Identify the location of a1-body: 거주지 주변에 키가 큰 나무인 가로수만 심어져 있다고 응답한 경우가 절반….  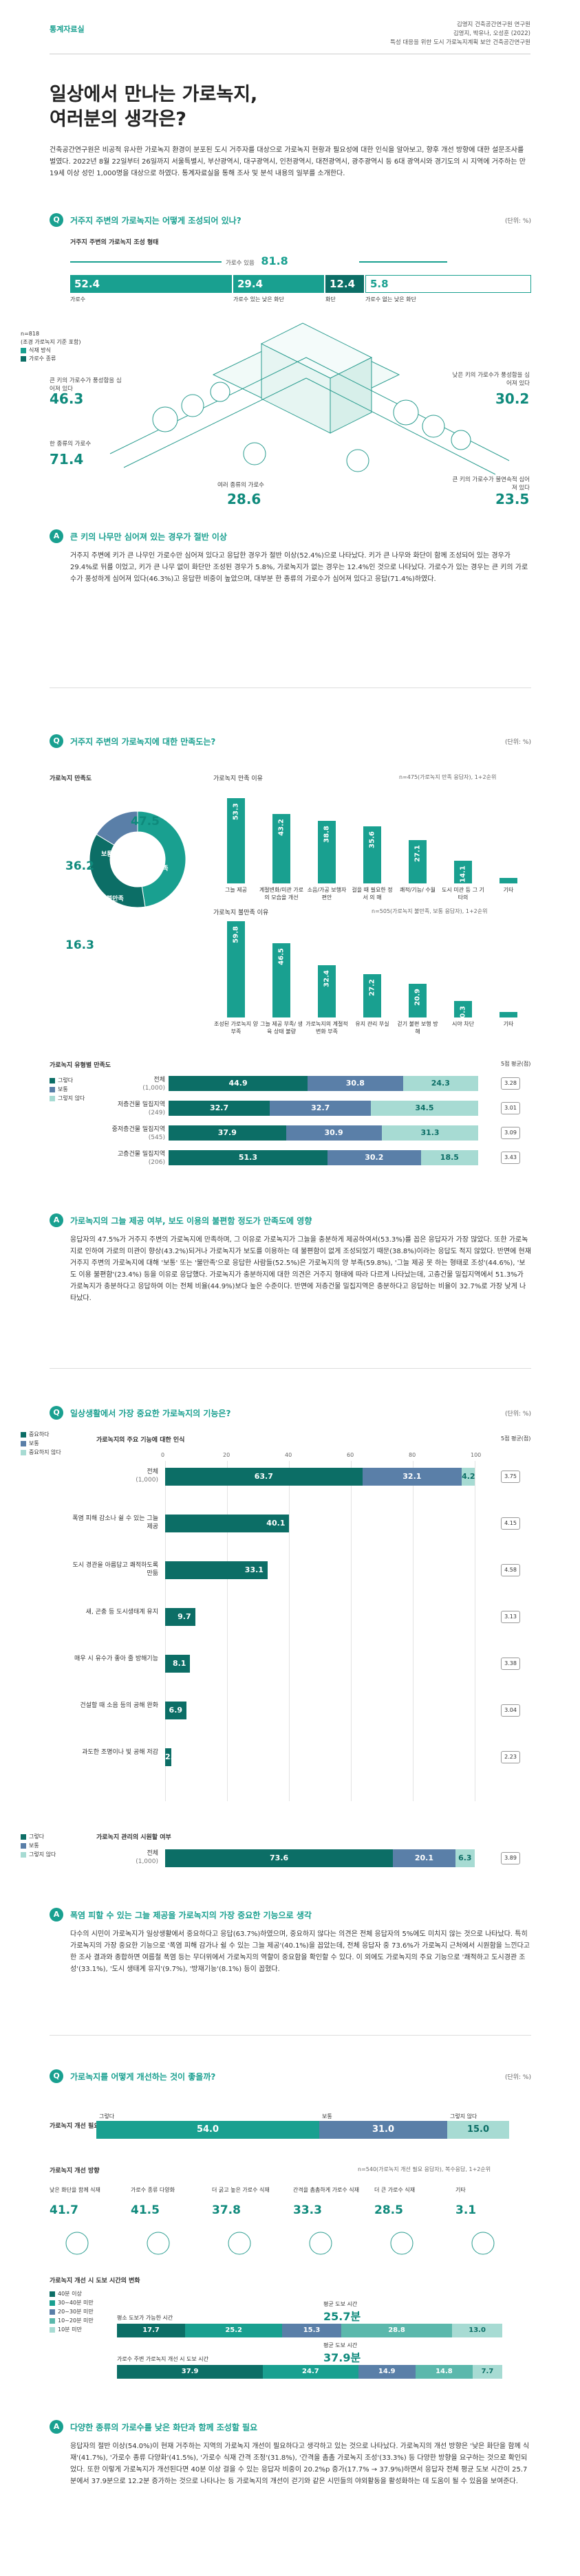
(299, 567).